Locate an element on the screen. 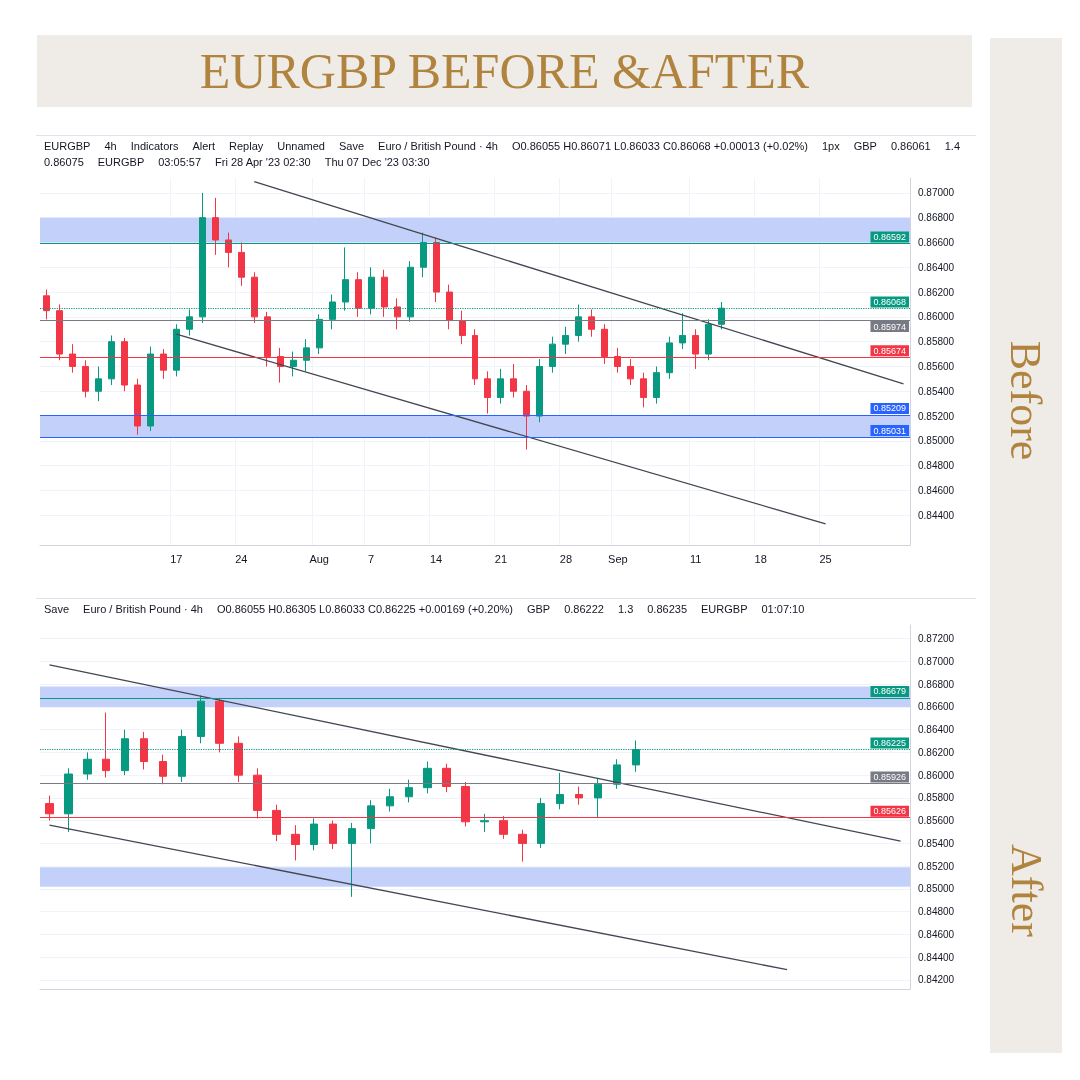 The image size is (1080, 1080). text: Indicators is located at coordinates (154, 146).